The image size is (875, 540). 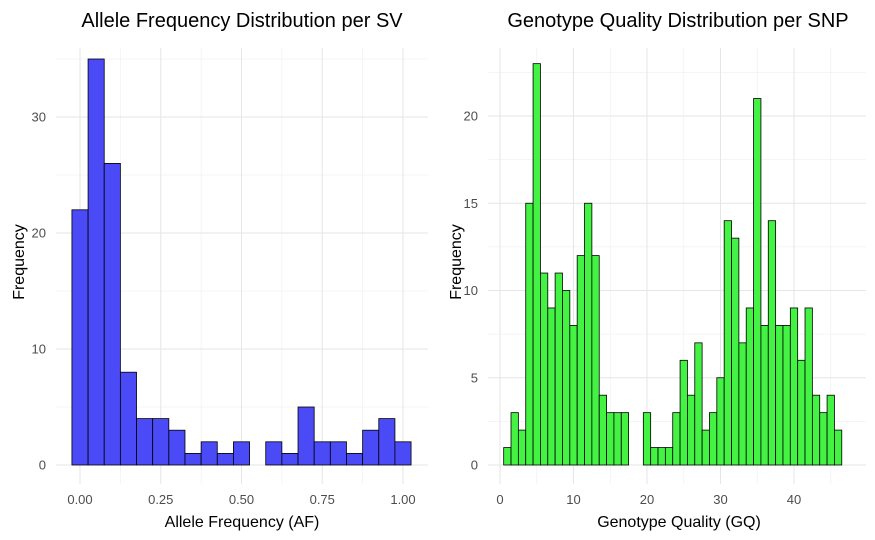 I want to click on y-tick-label: 15, so click(x=471, y=203).